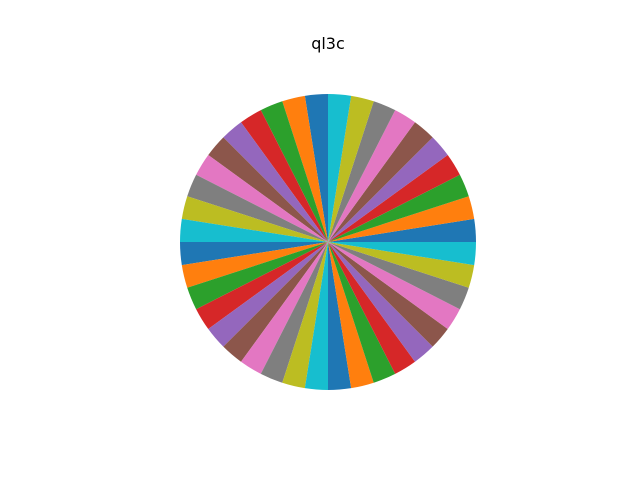 The image size is (640, 480). What do you see at coordinates (328, 43) in the screenshot?
I see `chart-title: ql3c` at bounding box center [328, 43].